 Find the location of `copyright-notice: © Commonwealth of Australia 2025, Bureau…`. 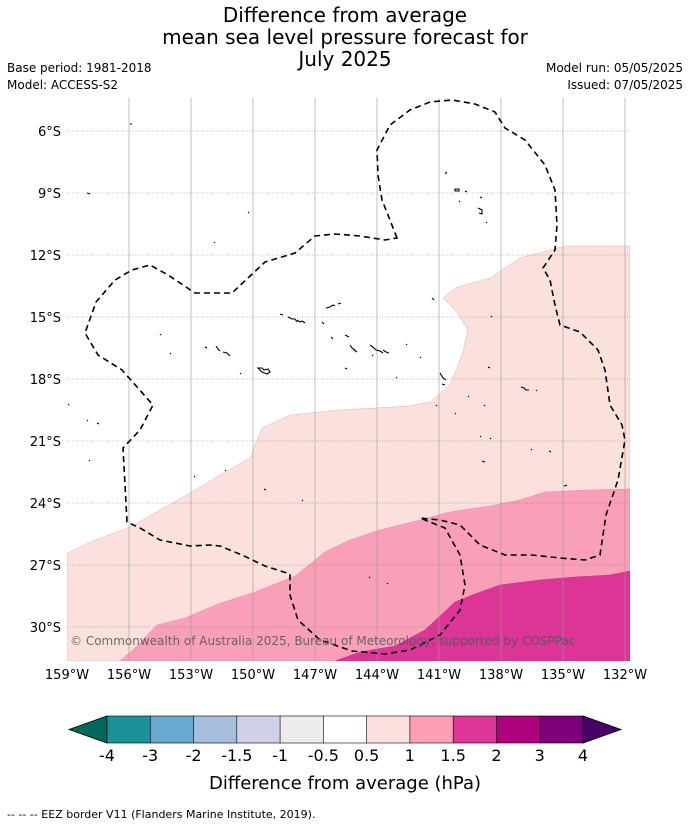

copyright-notice: © Commonwealth of Australia 2025, Bureau… is located at coordinates (322, 641).